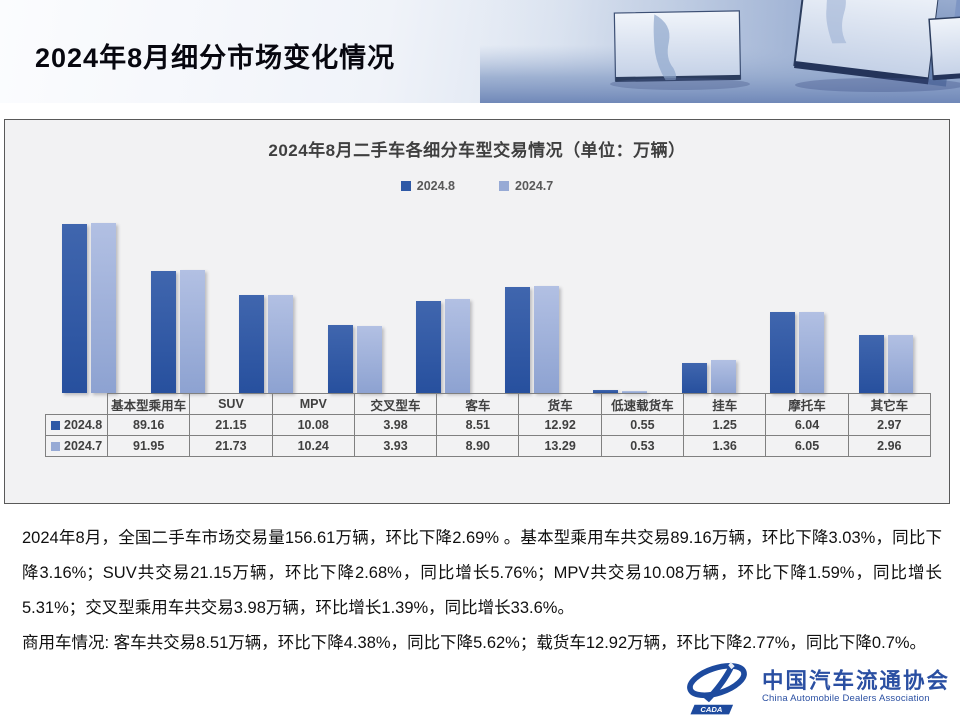  I want to click on table-value-cell: 1.25, so click(725, 425).